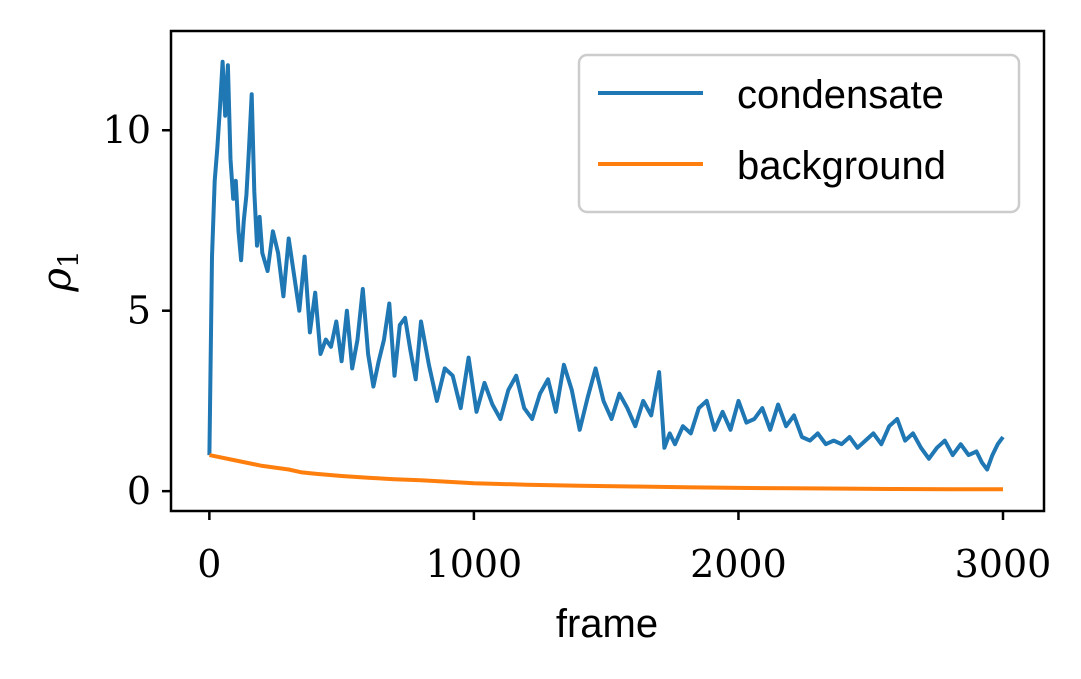  What do you see at coordinates (607, 624) in the screenshot?
I see `x-axis-label: frame` at bounding box center [607, 624].